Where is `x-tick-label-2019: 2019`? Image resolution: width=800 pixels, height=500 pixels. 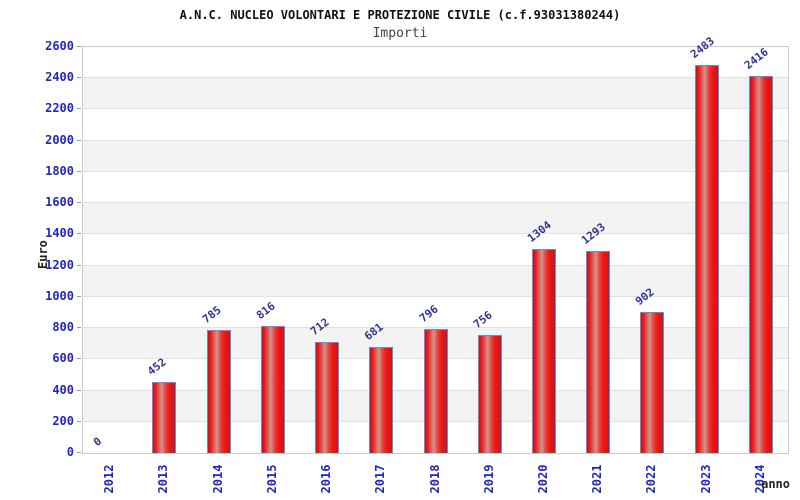 x-tick-label-2019: 2019 is located at coordinates (488, 479).